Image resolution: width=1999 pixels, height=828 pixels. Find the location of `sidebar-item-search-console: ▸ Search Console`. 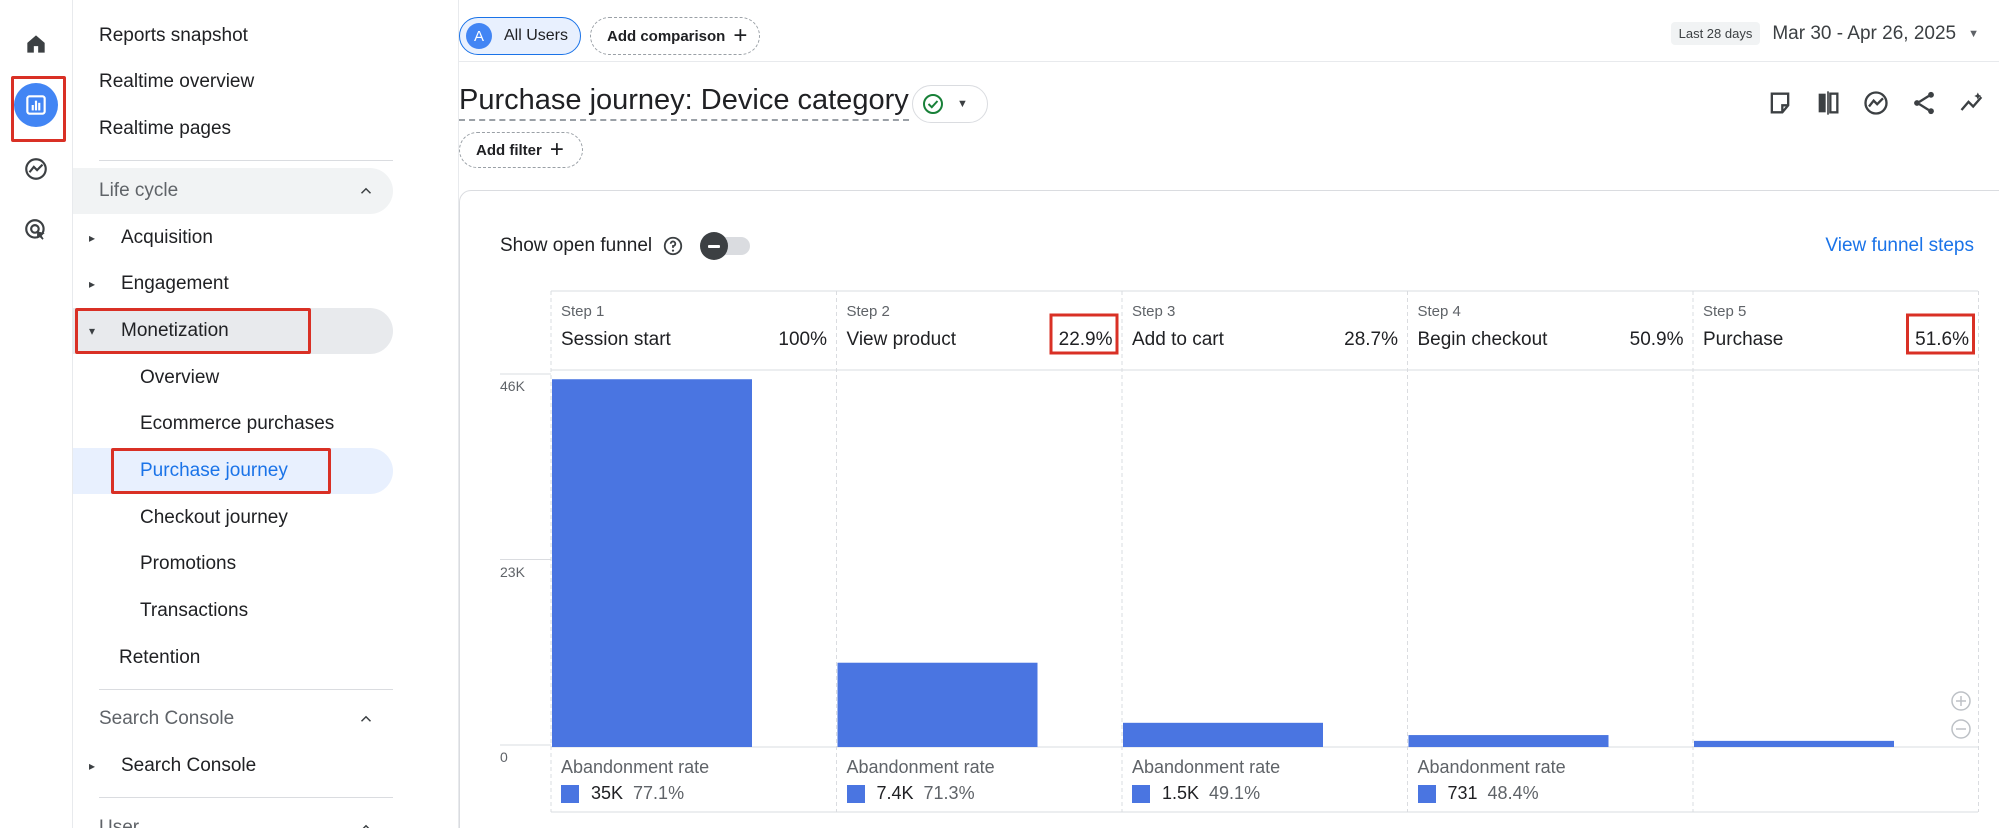

sidebar-item-search-console: ▸ Search Console is located at coordinates (233, 766).